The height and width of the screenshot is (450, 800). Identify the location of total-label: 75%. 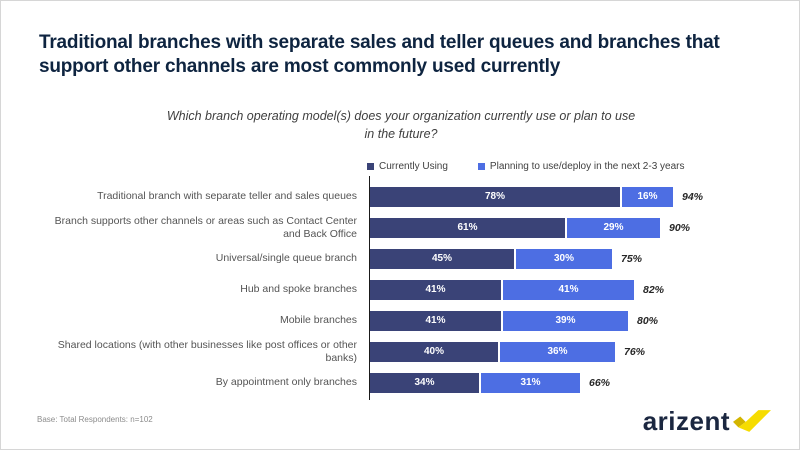
(632, 258).